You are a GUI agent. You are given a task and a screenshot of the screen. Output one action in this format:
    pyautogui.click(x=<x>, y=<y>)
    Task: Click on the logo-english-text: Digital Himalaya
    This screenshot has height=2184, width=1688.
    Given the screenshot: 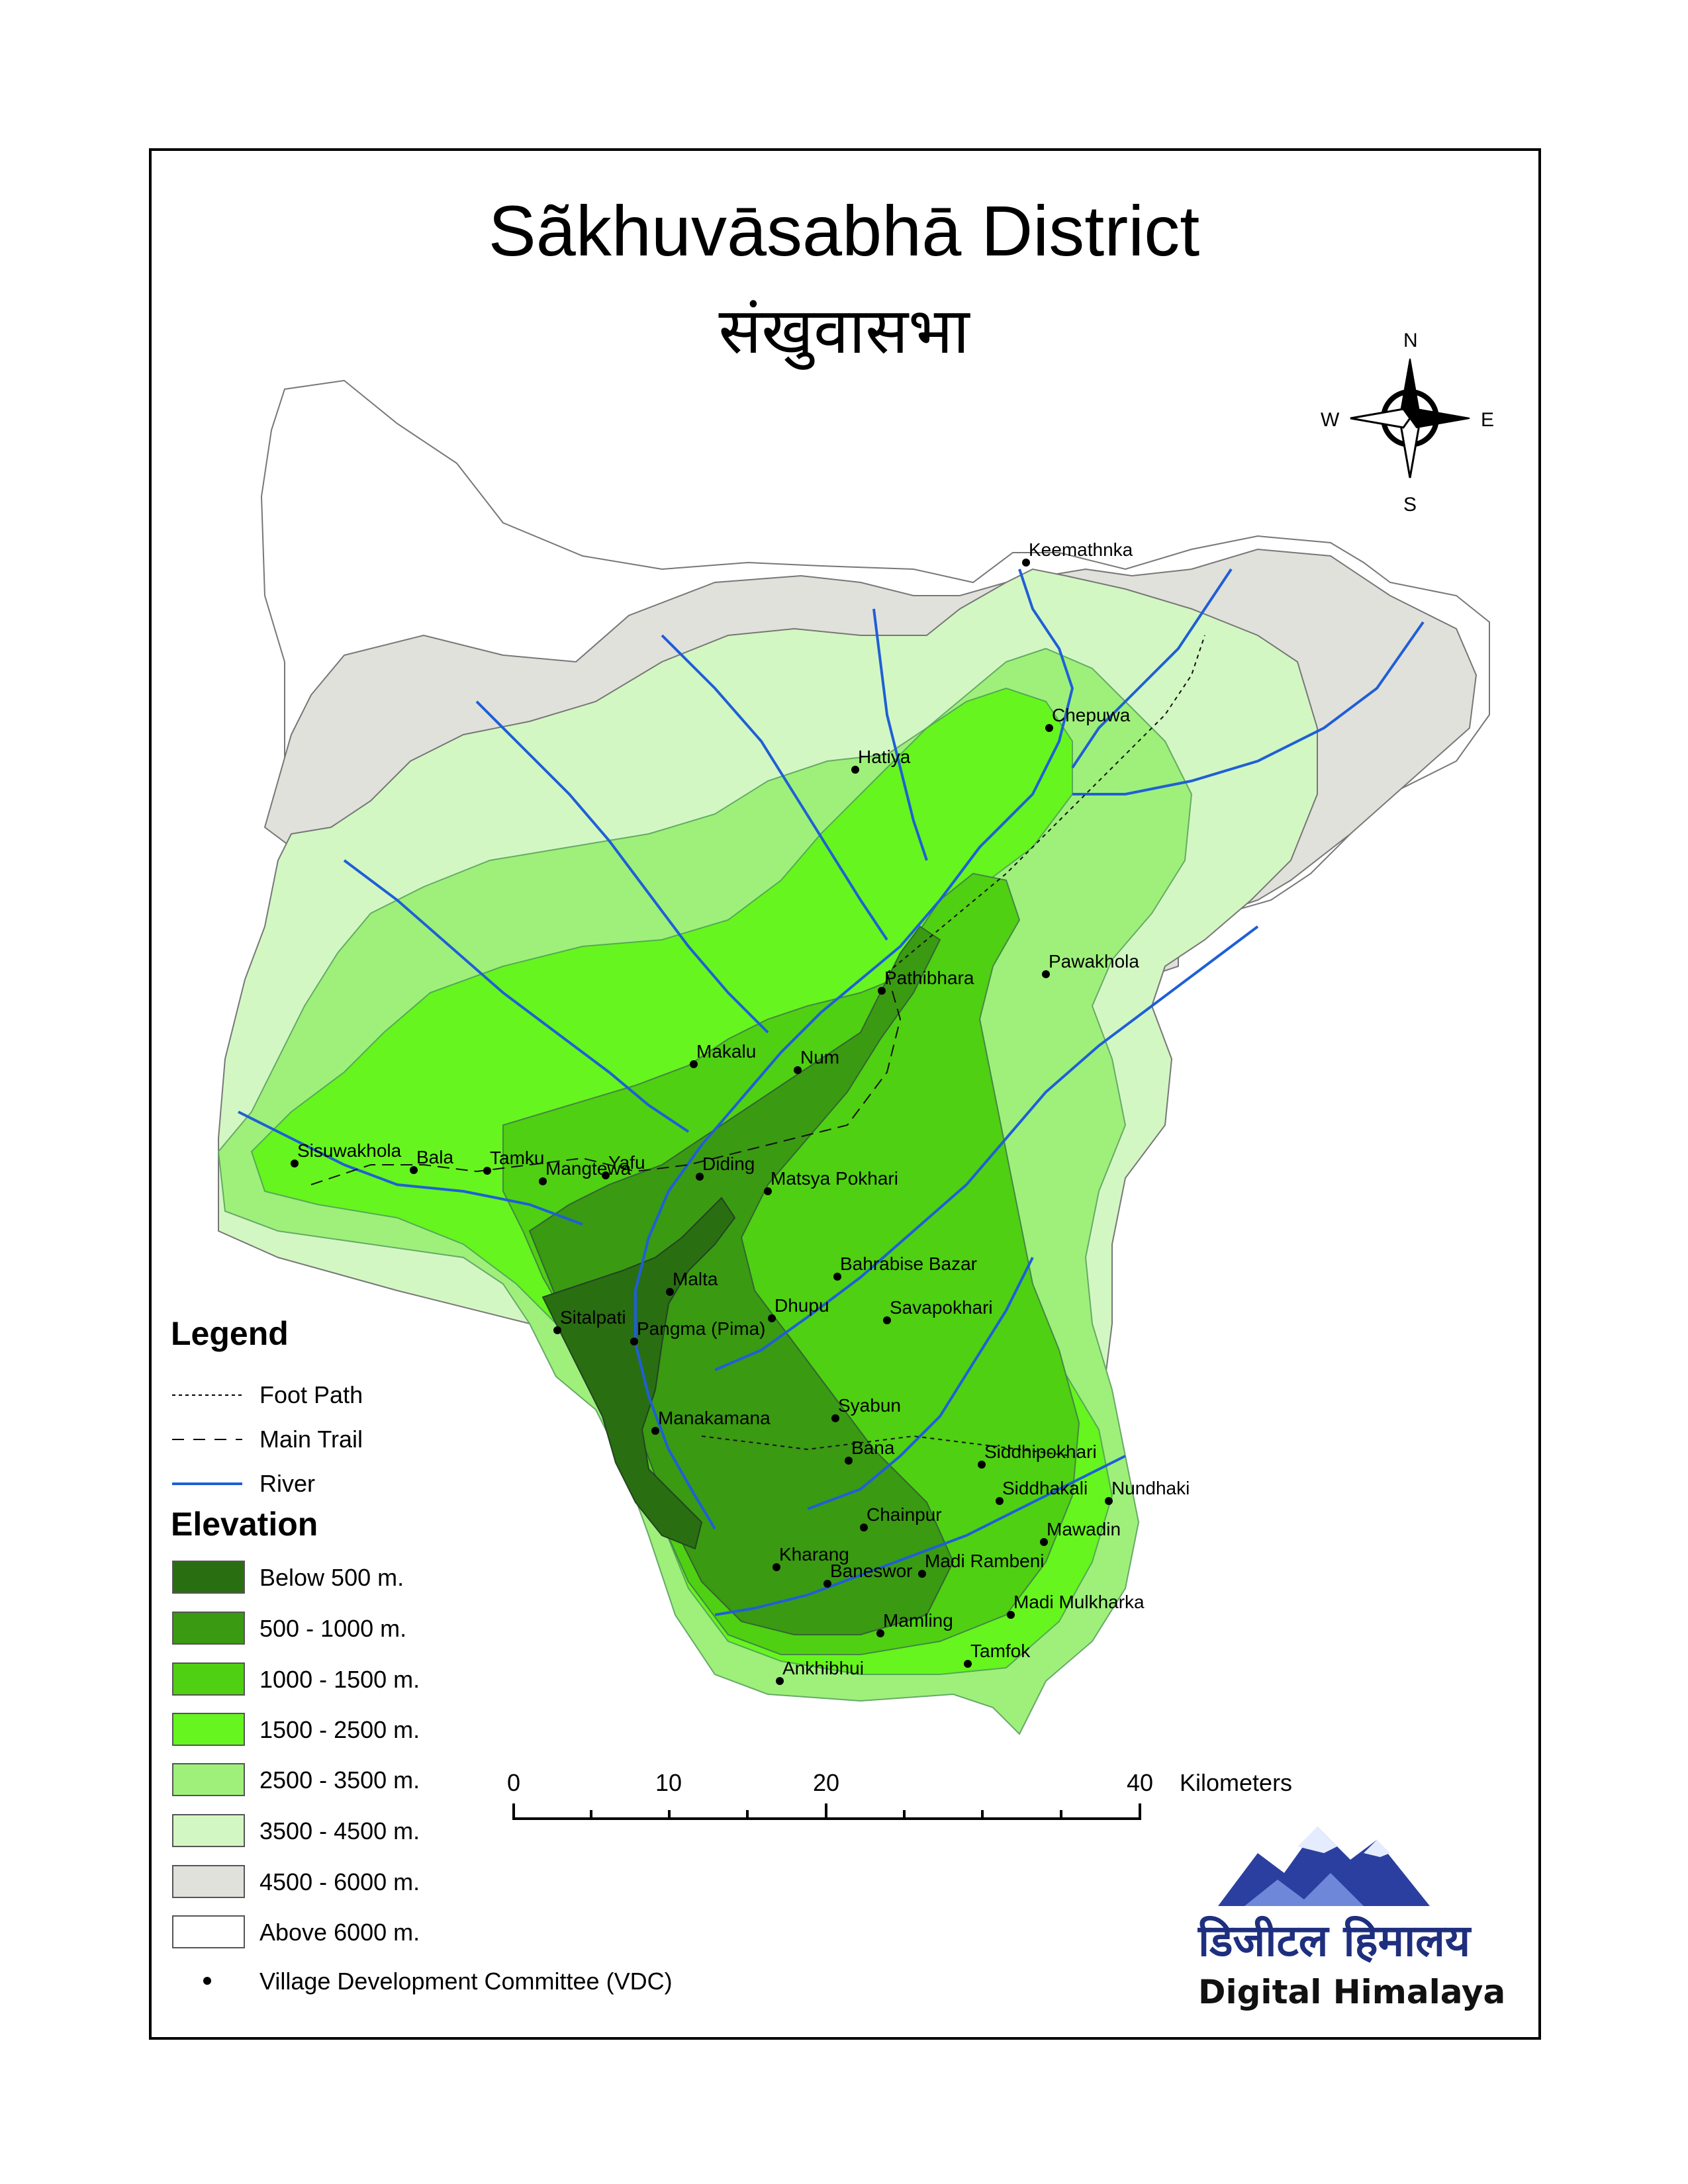 What is the action you would take?
    pyautogui.click(x=1352, y=1992)
    